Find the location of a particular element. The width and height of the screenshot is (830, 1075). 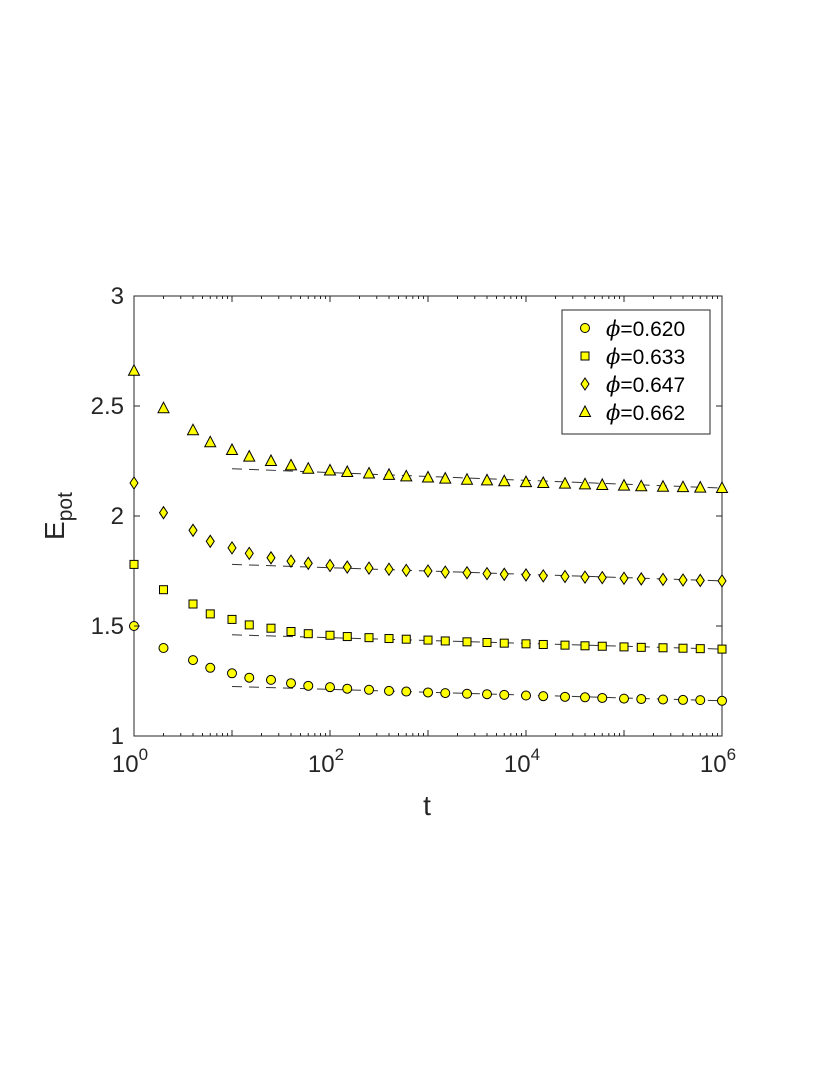

legend-entry-label: ϕ=0.662 is located at coordinates (645, 413).